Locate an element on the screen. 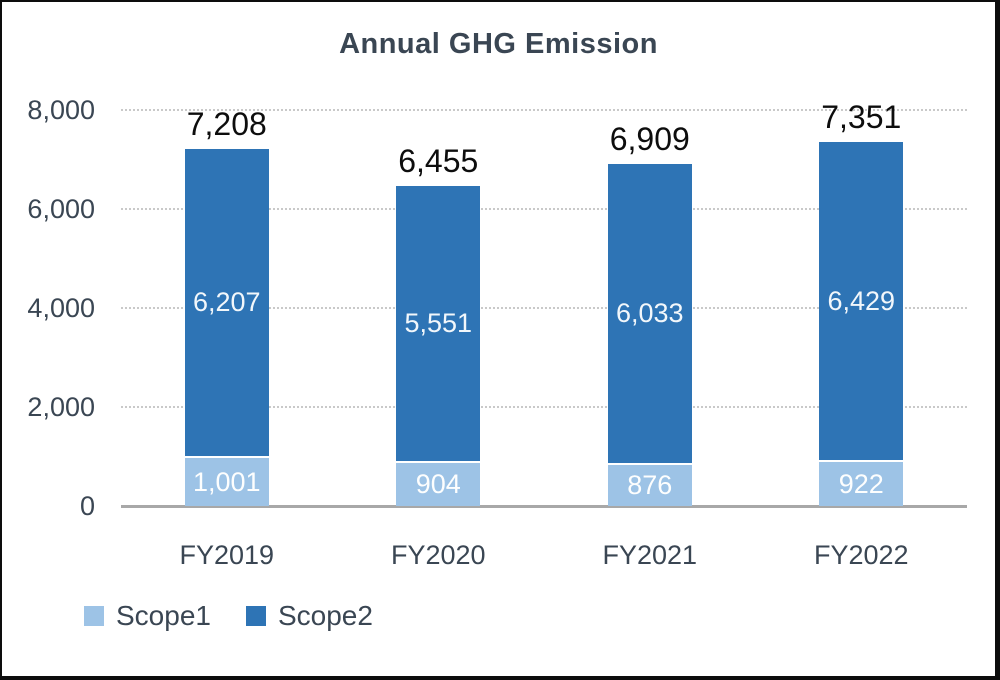 The height and width of the screenshot is (680, 1000). bar-total-label: 6,909 is located at coordinates (649, 139).